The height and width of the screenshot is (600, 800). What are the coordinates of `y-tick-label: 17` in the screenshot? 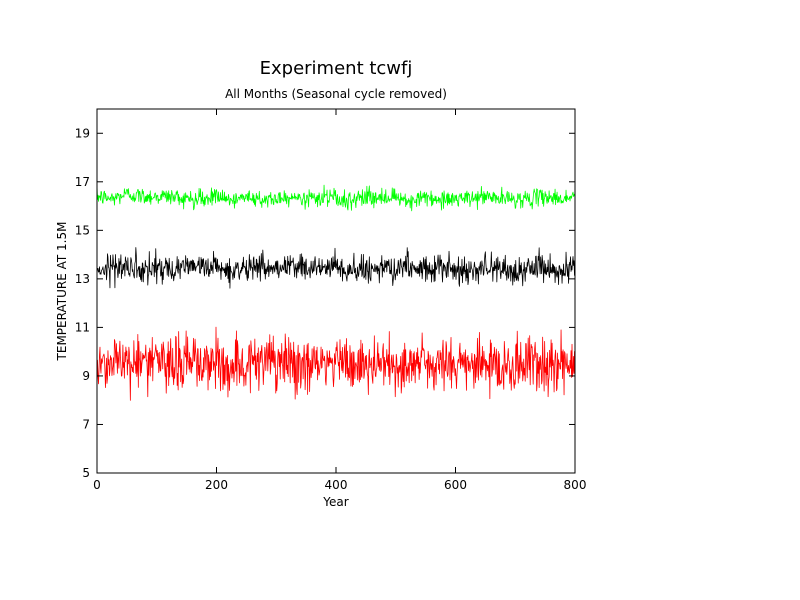 It's located at (82, 182).